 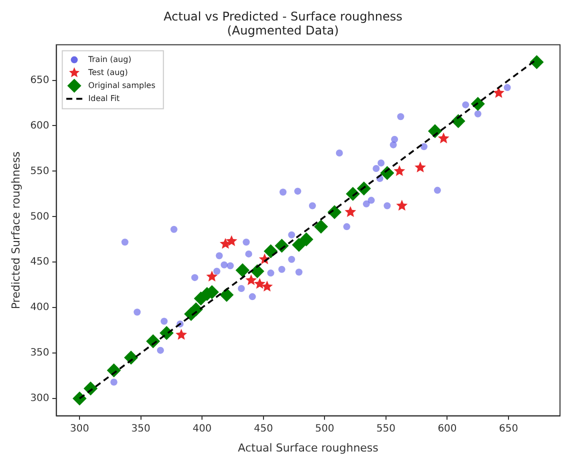 I want to click on x-tick-label: 550, so click(x=386, y=428).